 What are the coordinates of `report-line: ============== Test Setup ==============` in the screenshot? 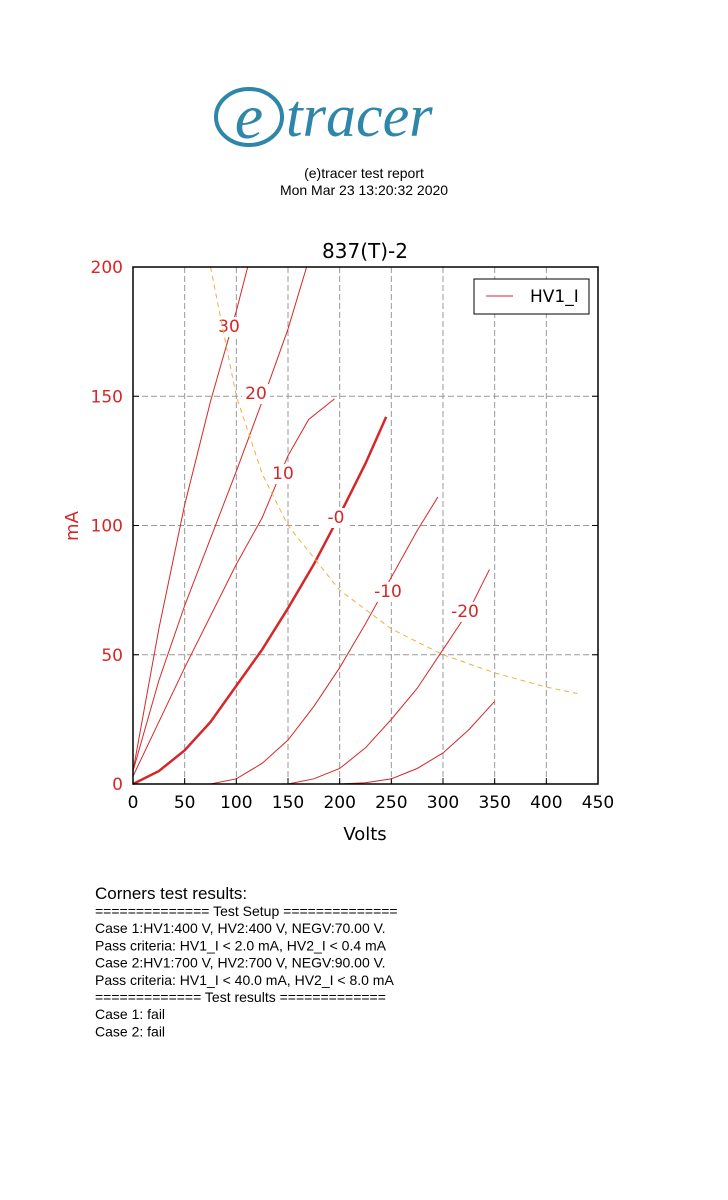 It's located at (246, 911).